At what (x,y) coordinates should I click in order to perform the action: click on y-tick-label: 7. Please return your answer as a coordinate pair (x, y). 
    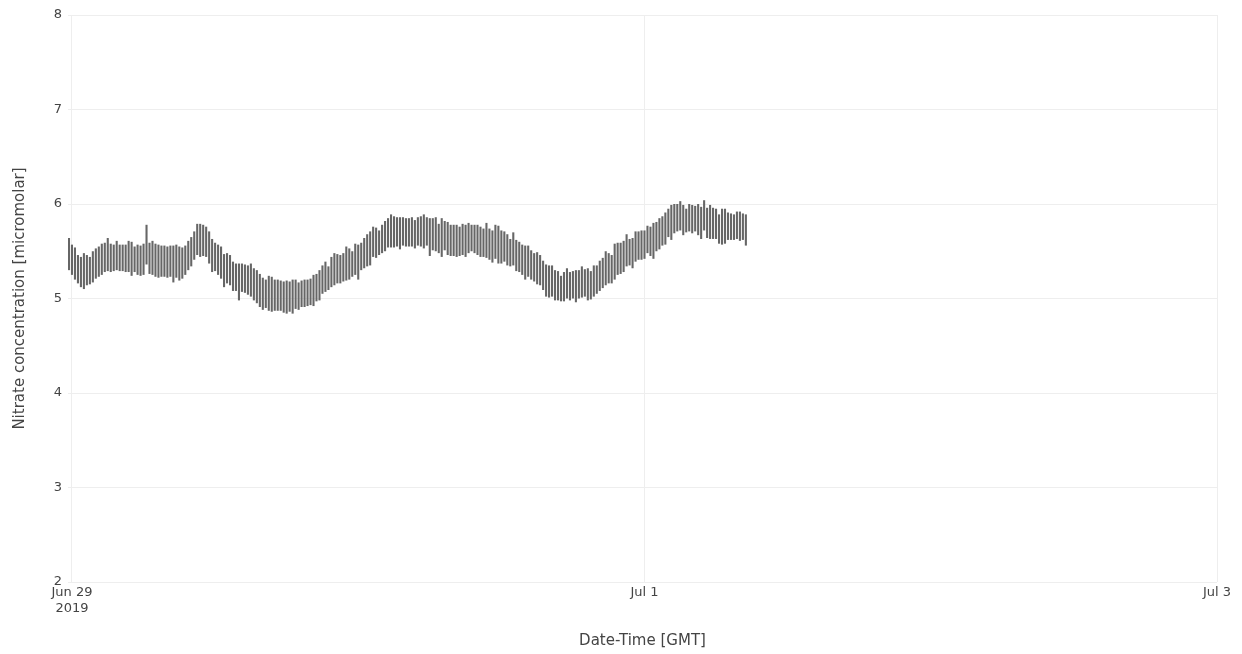
    Looking at the image, I should click on (57, 108).